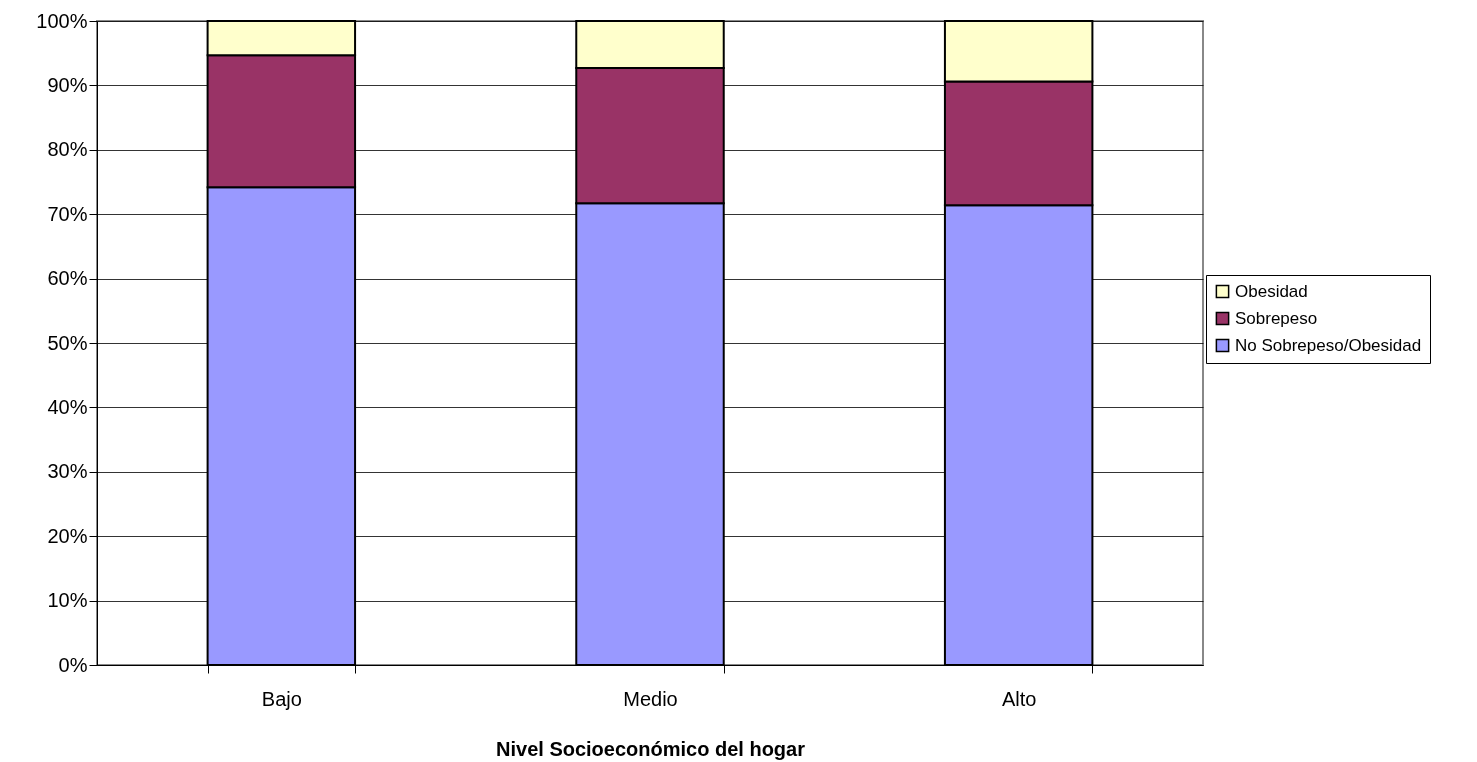 This screenshot has width=1477, height=762. Describe the element at coordinates (1019, 698) in the screenshot. I see `x-tick-label: Alto` at that location.